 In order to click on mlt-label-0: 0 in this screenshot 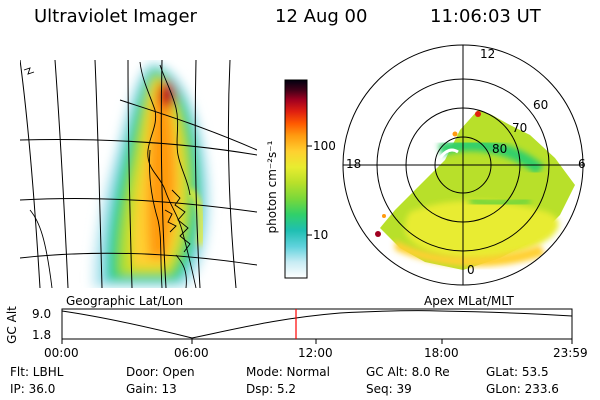, I will do `click(471, 270)`.